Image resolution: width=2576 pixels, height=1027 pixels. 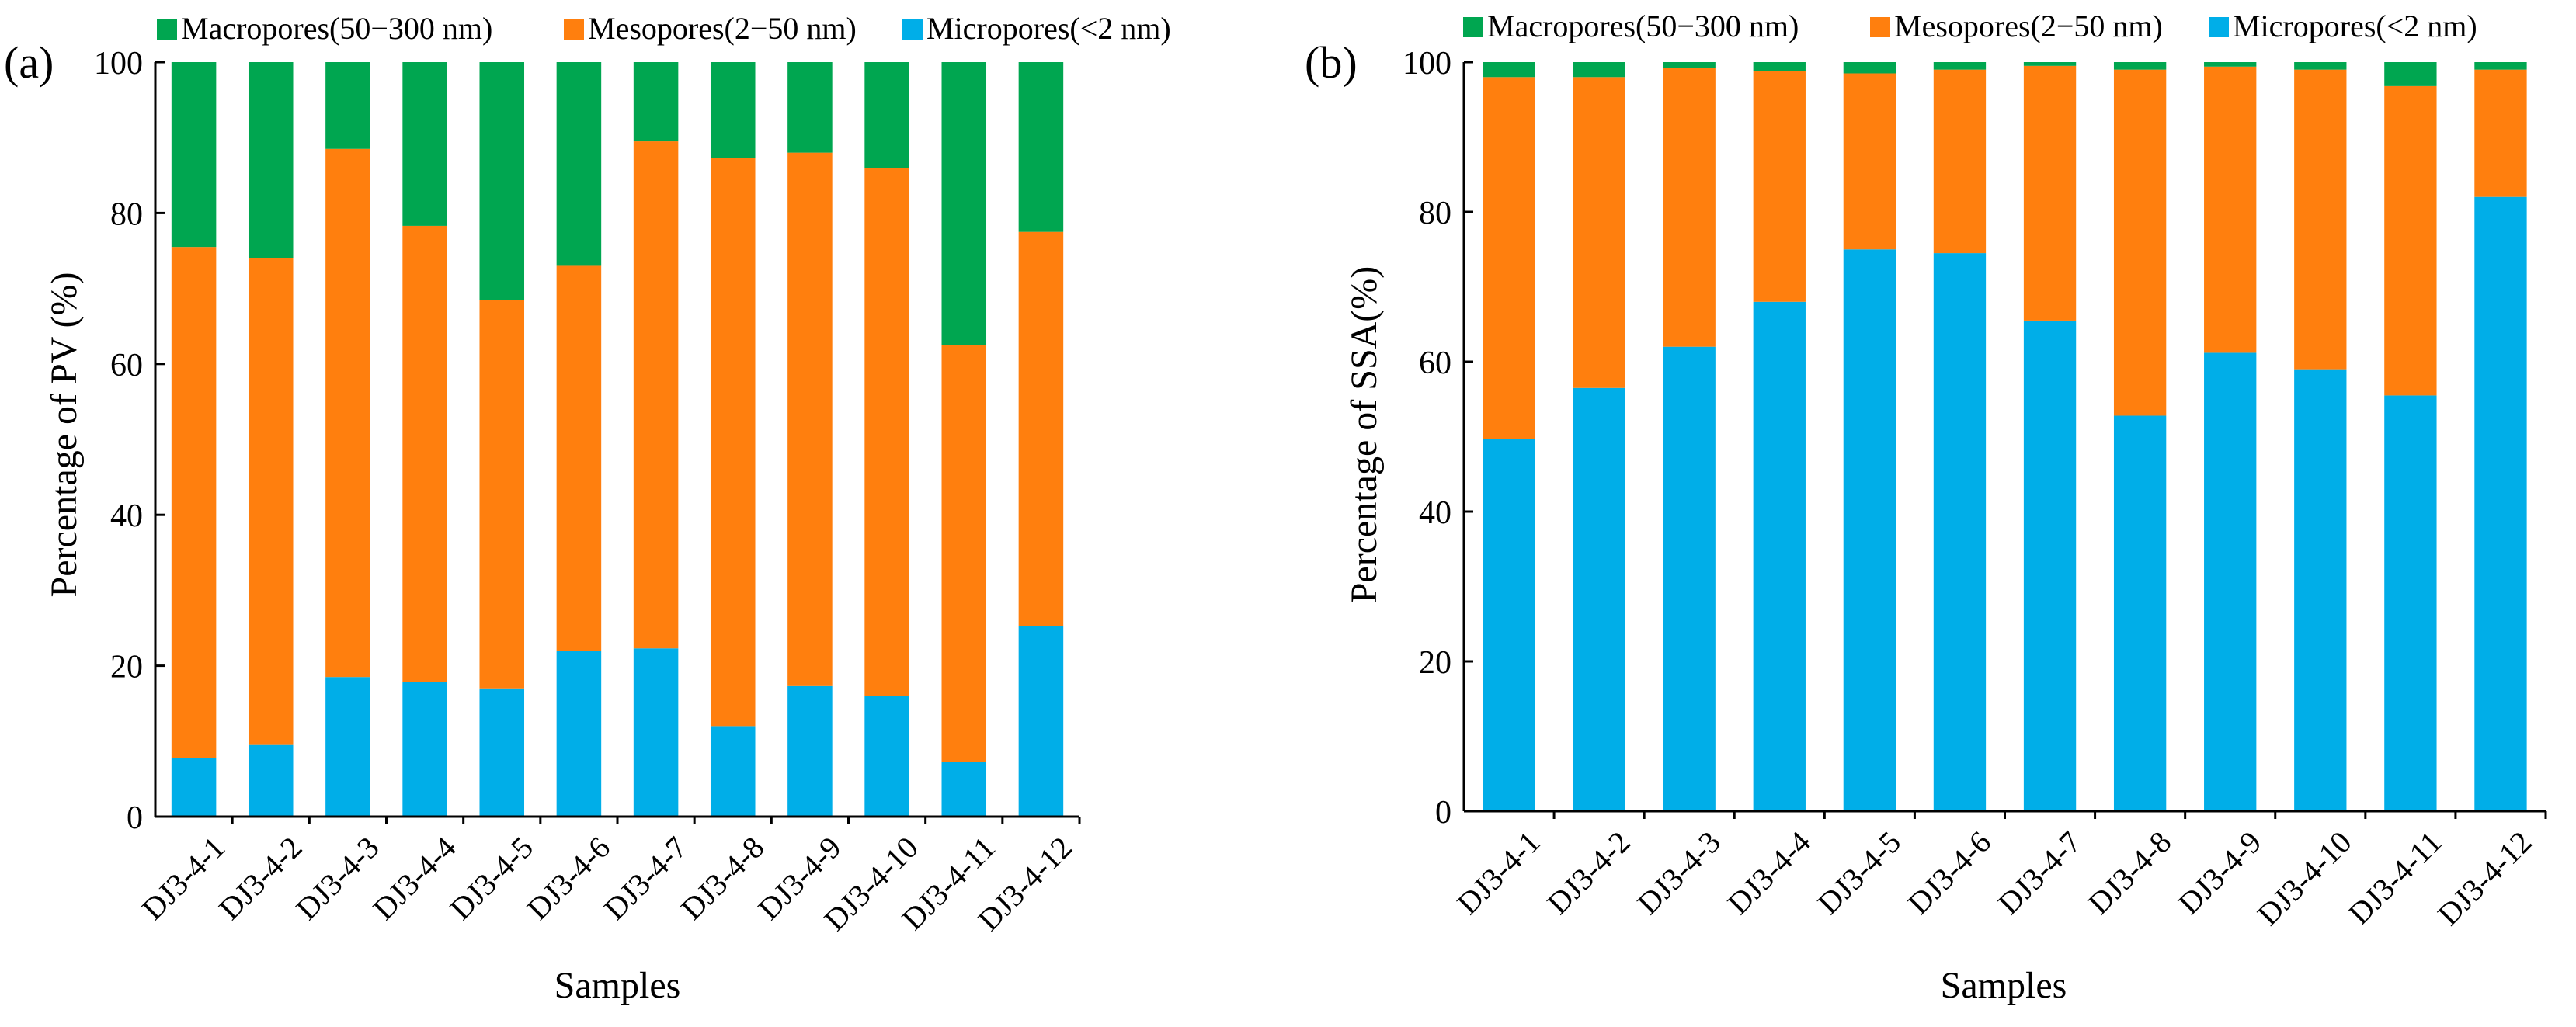 I want to click on panel-a-bar-DJ3-4-9-macropores, so click(x=810, y=107).